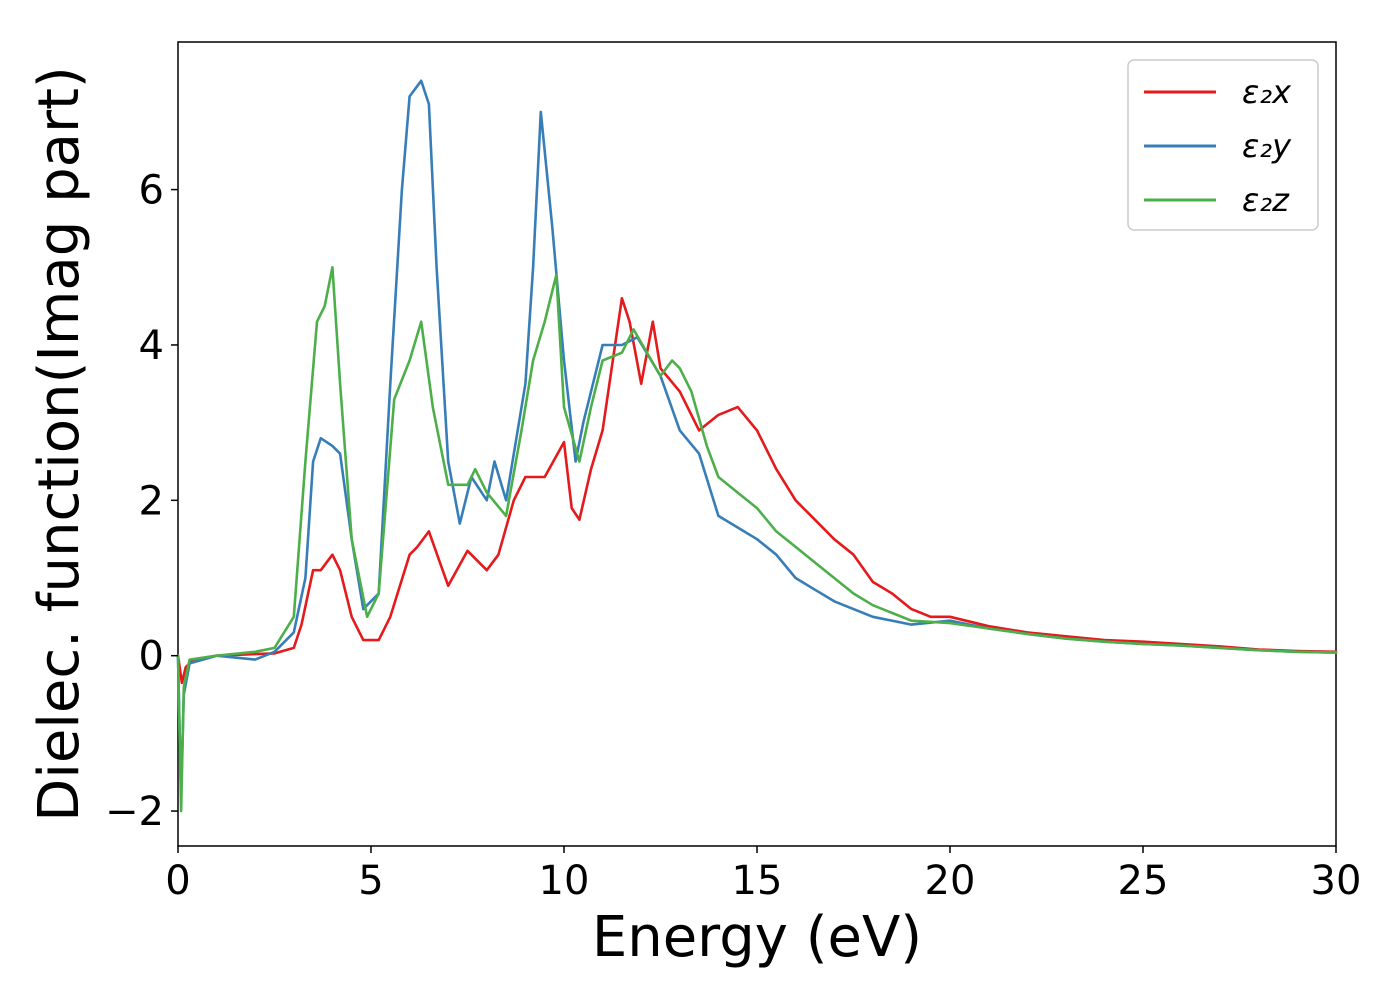  Describe the element at coordinates (564, 881) in the screenshot. I see `x-tick-label: 10` at that location.